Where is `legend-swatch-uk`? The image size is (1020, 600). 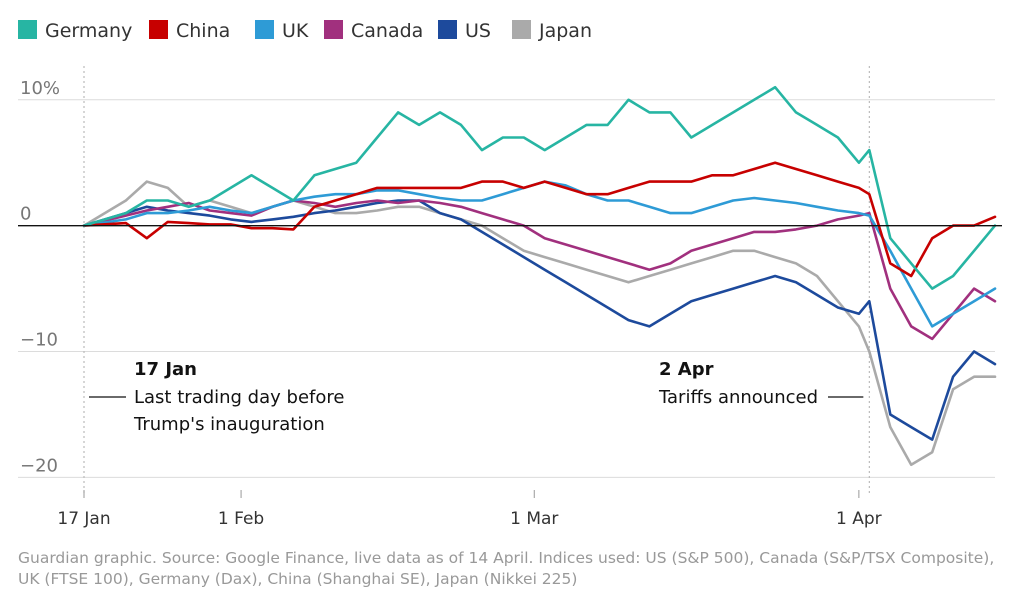
legend-swatch-uk is located at coordinates (264, 29).